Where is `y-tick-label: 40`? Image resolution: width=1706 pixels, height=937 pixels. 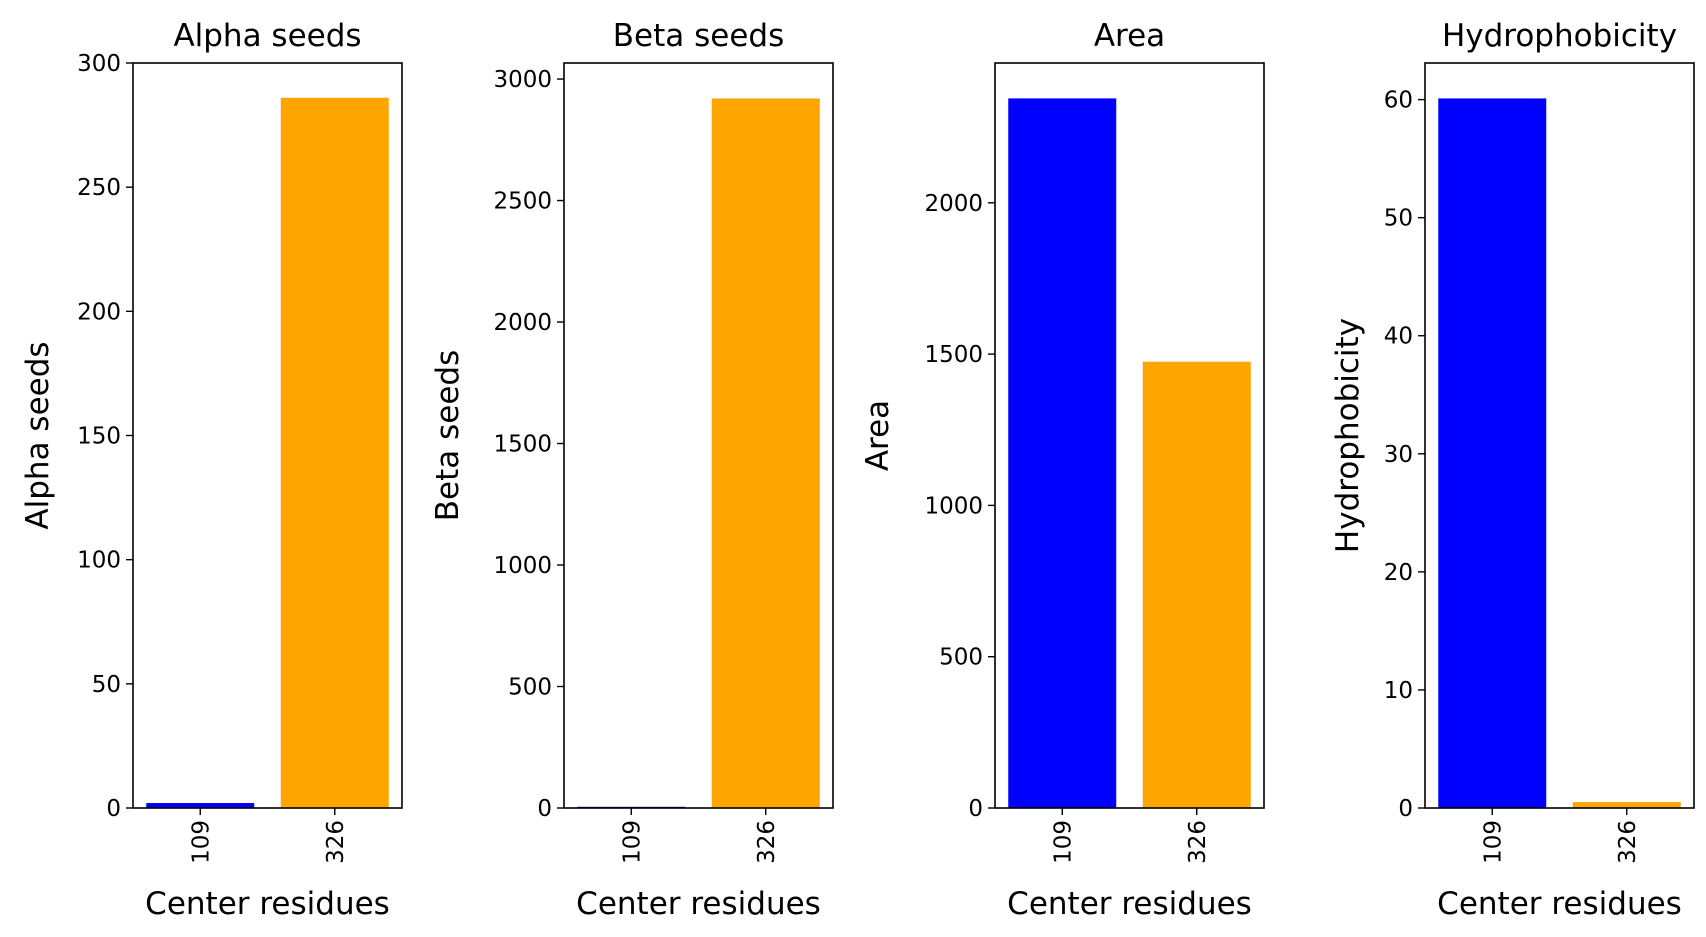
y-tick-label: 40 is located at coordinates (1398, 337).